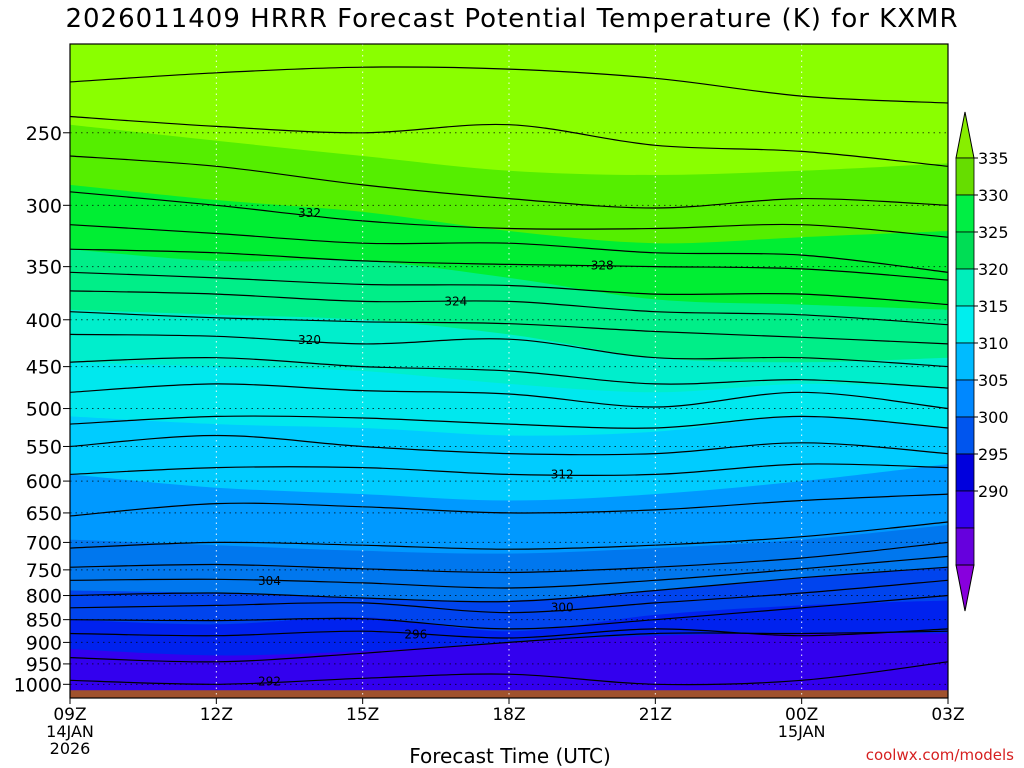  What do you see at coordinates (993, 195) in the screenshot?
I see `colorbar-label: 330` at bounding box center [993, 195].